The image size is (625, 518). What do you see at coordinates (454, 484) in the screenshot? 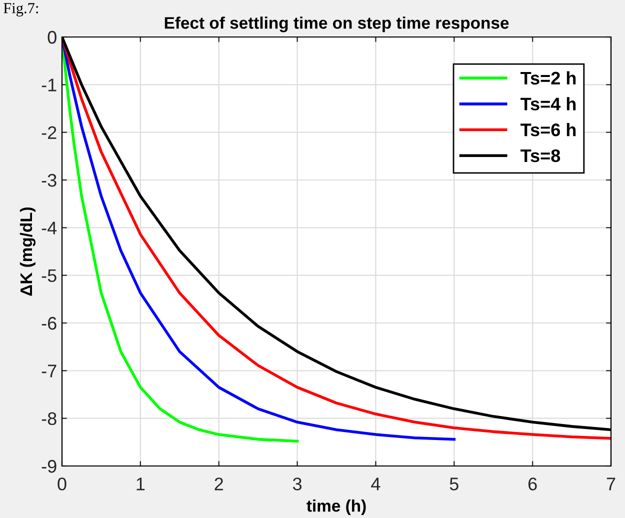
I see `x-tick-label: 5` at bounding box center [454, 484].